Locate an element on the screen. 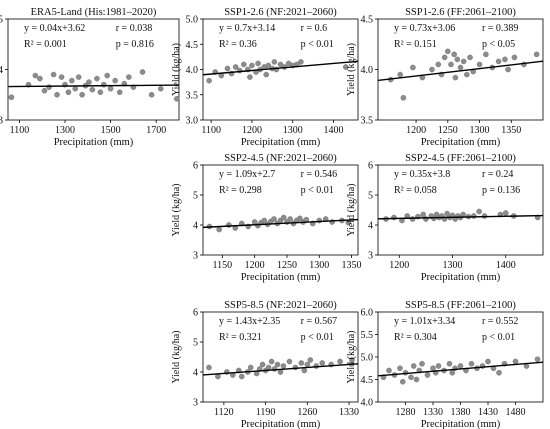 The height and width of the screenshot is (429, 550). y-tick-label: 3.5 is located at coordinates (367, 121).